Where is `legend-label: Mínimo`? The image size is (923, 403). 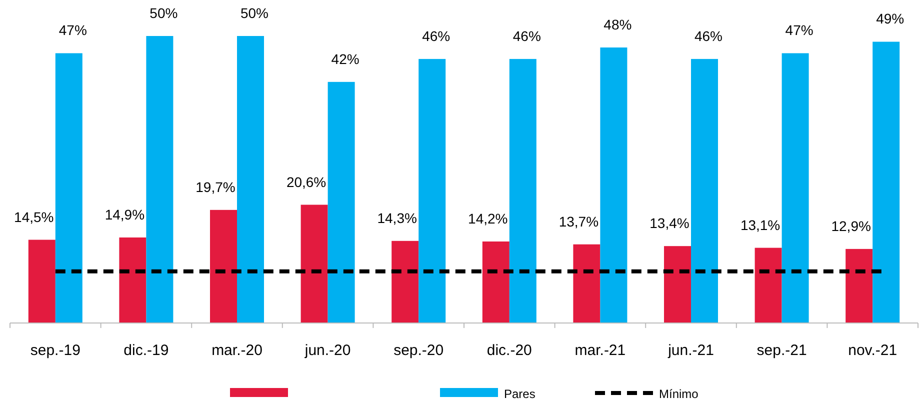 legend-label: Mínimo is located at coordinates (679, 394).